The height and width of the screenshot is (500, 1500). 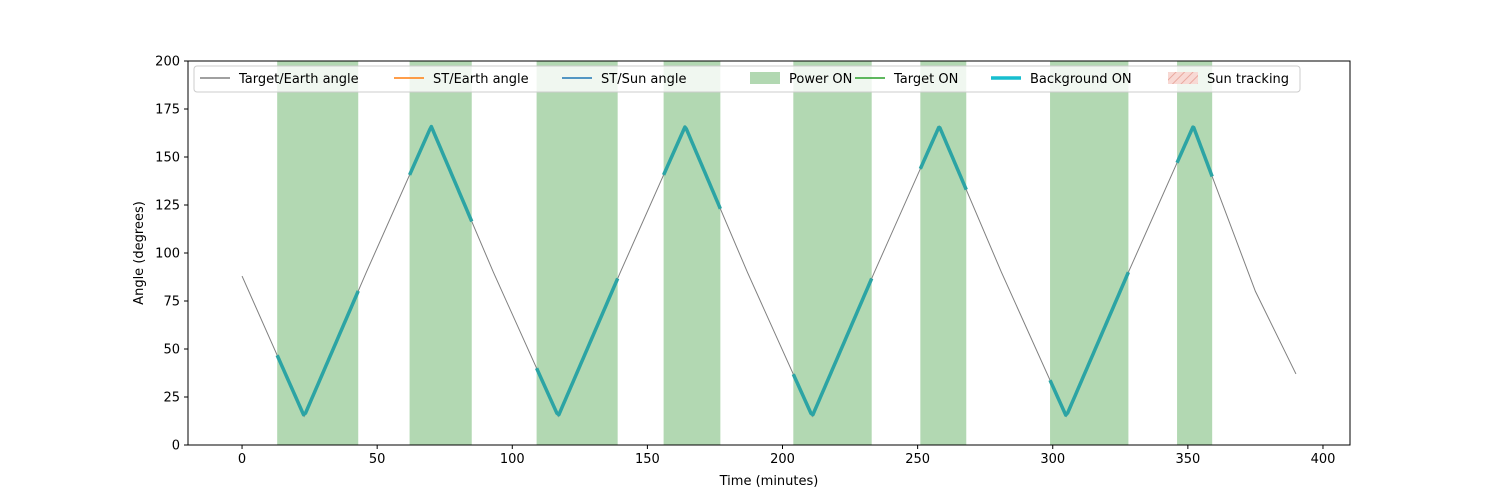 I want to click on x-tick-label-3: 150, so click(x=647, y=459).